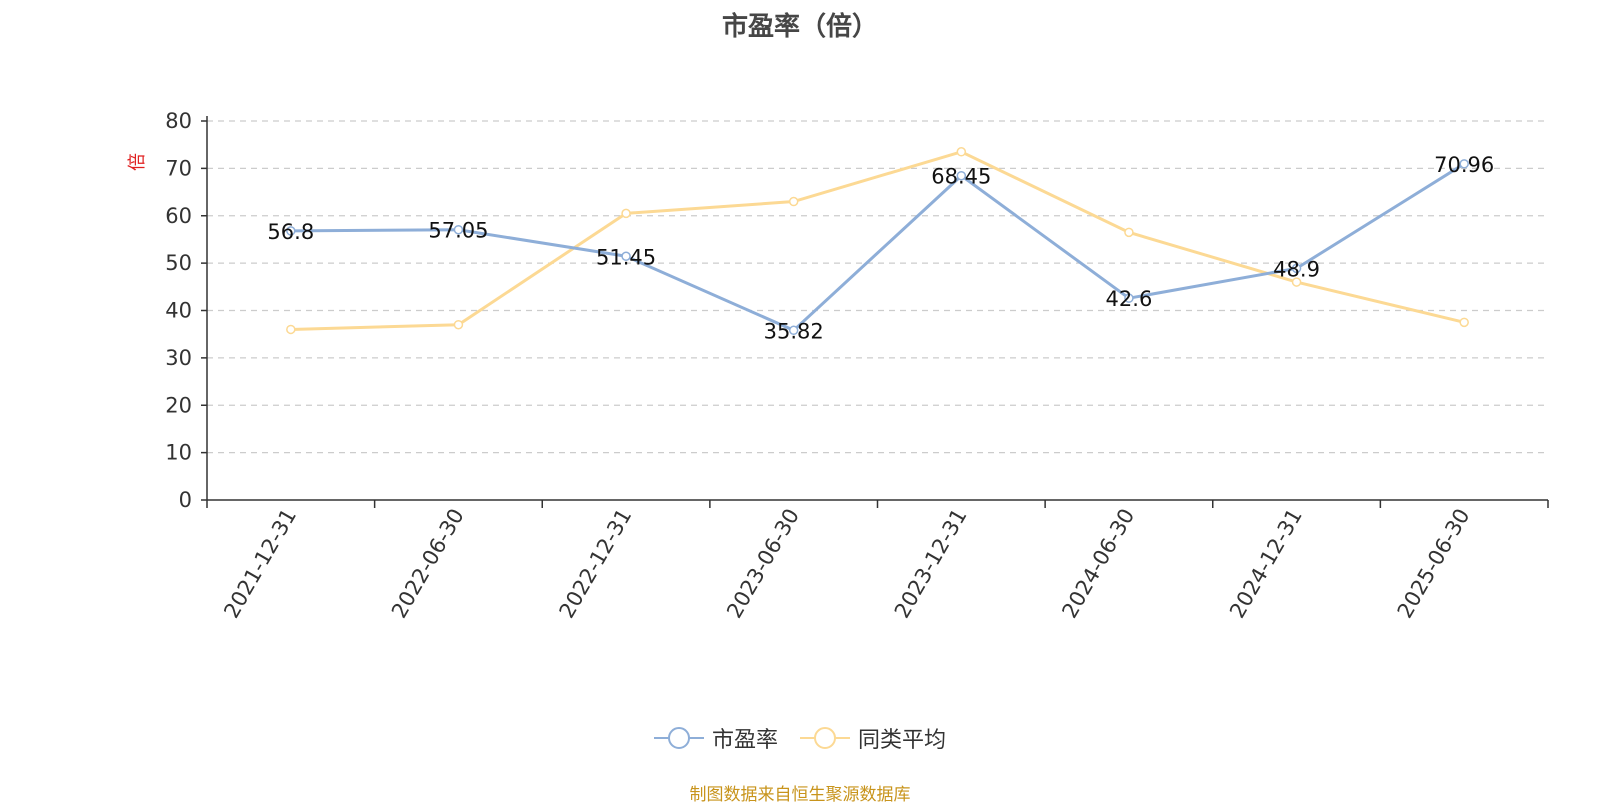  I want to click on data-label: 70.96, so click(1464, 165).